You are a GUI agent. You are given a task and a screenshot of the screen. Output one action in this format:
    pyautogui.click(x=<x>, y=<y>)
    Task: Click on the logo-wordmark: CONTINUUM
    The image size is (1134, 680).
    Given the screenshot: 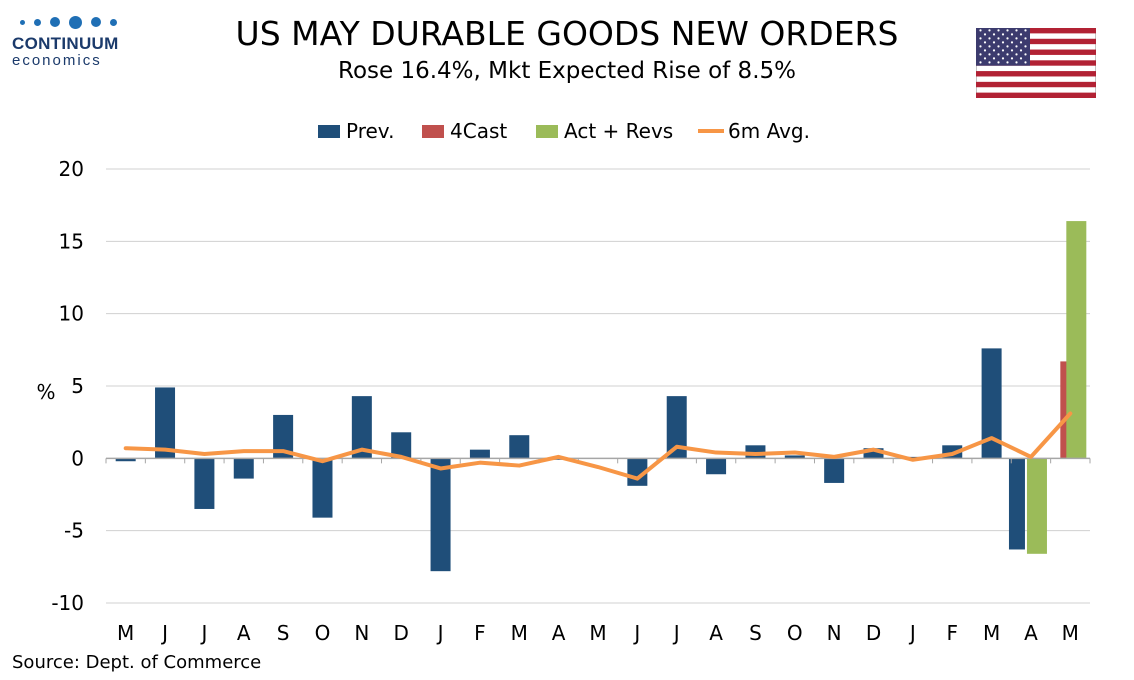 What is the action you would take?
    pyautogui.click(x=65, y=43)
    